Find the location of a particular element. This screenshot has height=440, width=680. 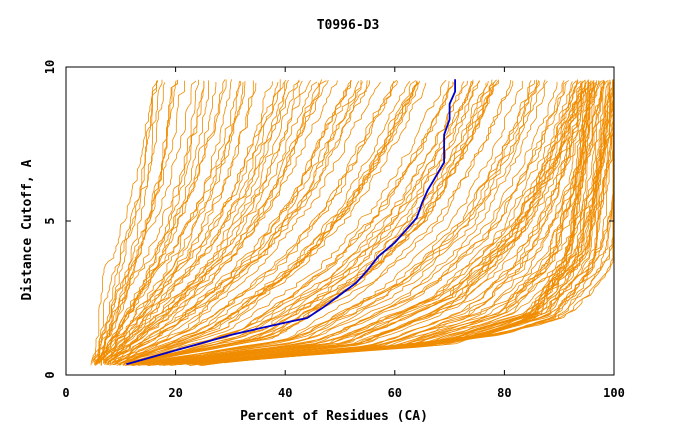

y-tick-label: 5 is located at coordinates (50, 220).